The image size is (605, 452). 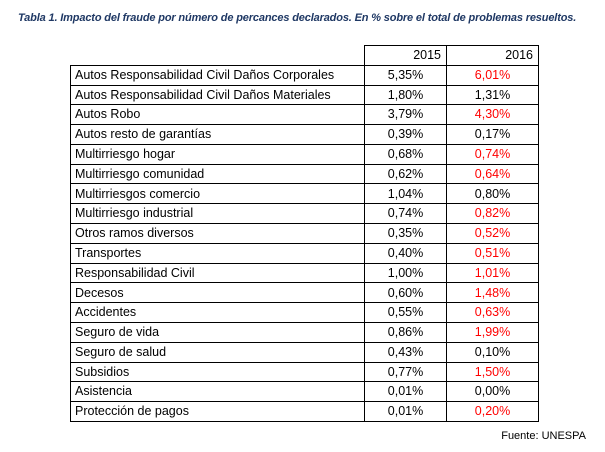 I want to click on value-2015: 1,00%, so click(x=405, y=273).